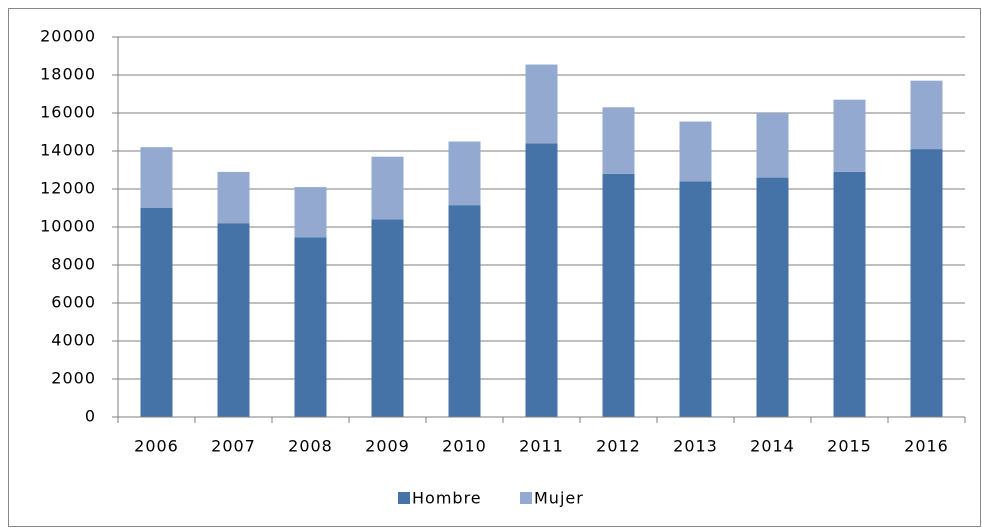  What do you see at coordinates (73, 264) in the screenshot?
I see `y-tick-label: 8000` at bounding box center [73, 264].